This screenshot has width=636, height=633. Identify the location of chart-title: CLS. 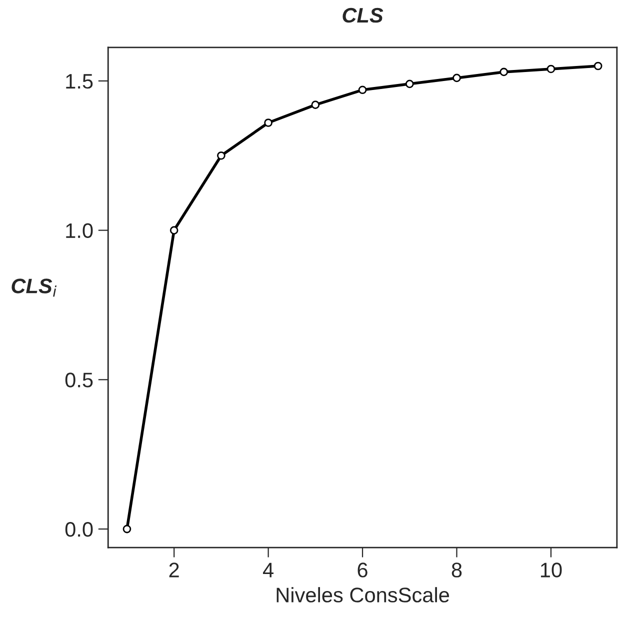
(363, 15).